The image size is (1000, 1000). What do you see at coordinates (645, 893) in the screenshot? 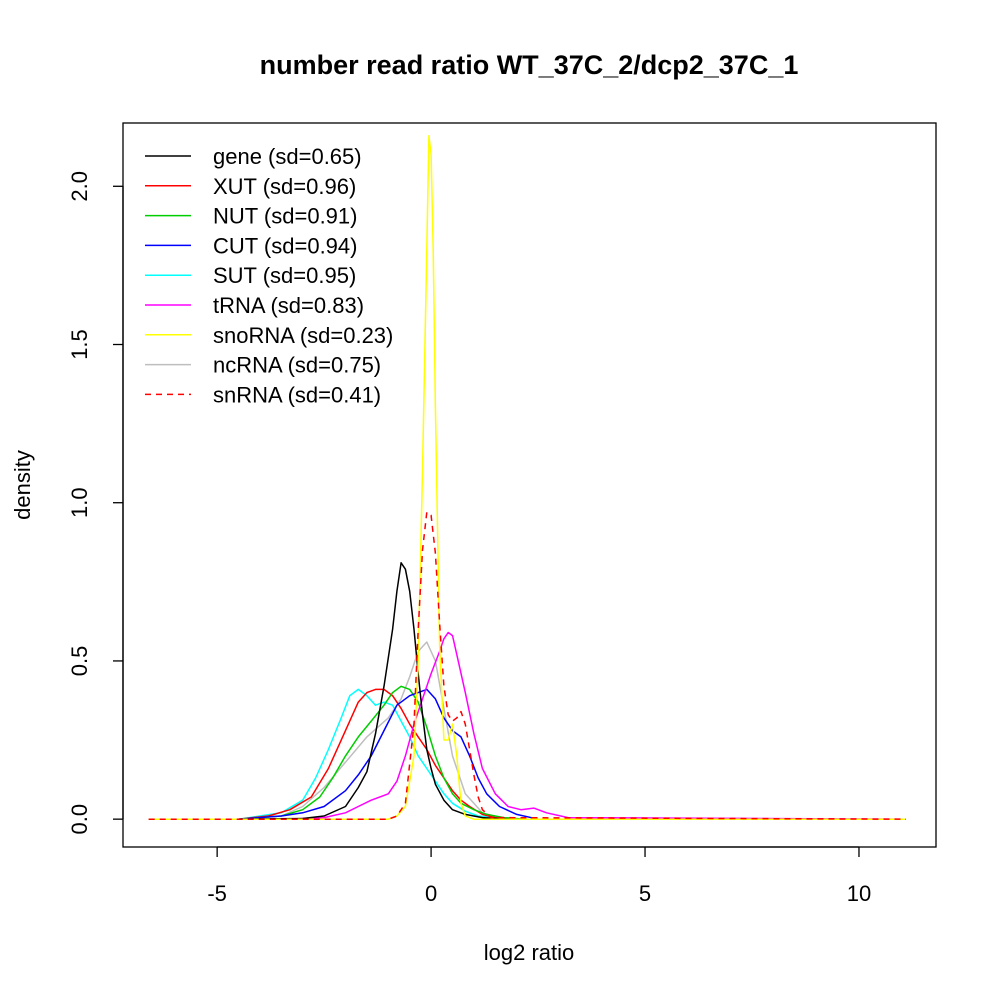
I see `x-tick-label: 5` at bounding box center [645, 893].